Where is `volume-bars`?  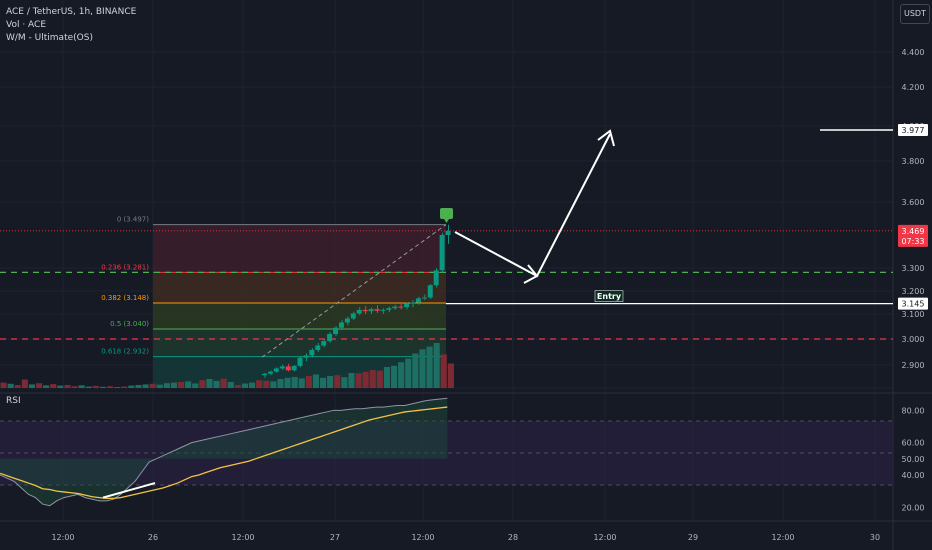
volume-bars is located at coordinates (227, 365).